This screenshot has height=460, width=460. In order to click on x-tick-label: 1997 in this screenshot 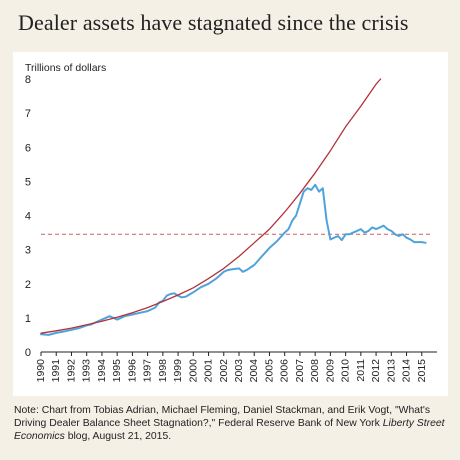, I will do `click(148, 371)`.